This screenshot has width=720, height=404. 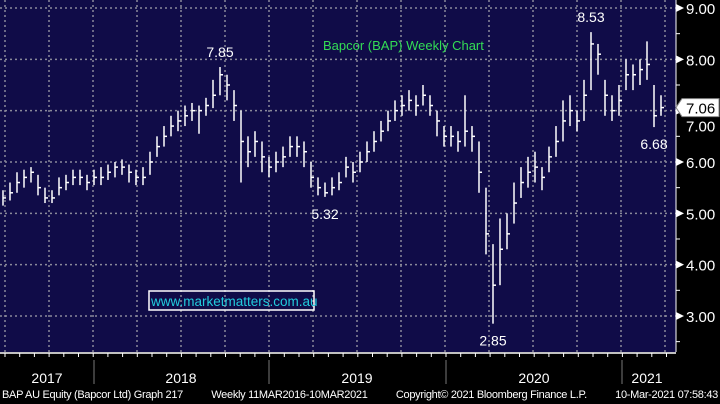 What do you see at coordinates (324, 214) in the screenshot?
I see `price-annotation: 5.32` at bounding box center [324, 214].